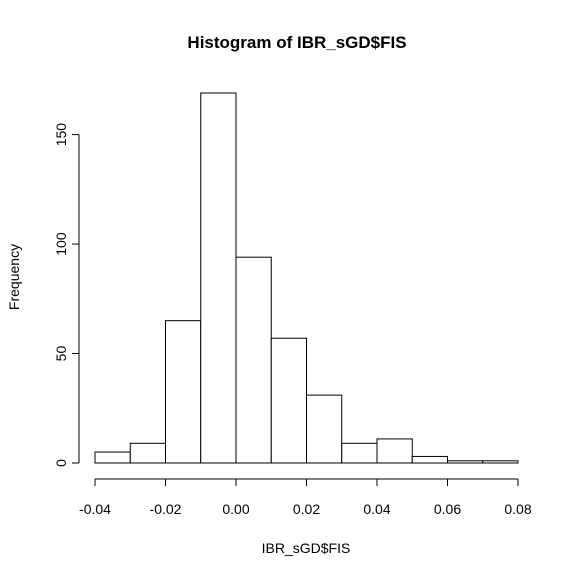  Describe the element at coordinates (306, 509) in the screenshot. I see `x-tick-label: 0.02` at that location.